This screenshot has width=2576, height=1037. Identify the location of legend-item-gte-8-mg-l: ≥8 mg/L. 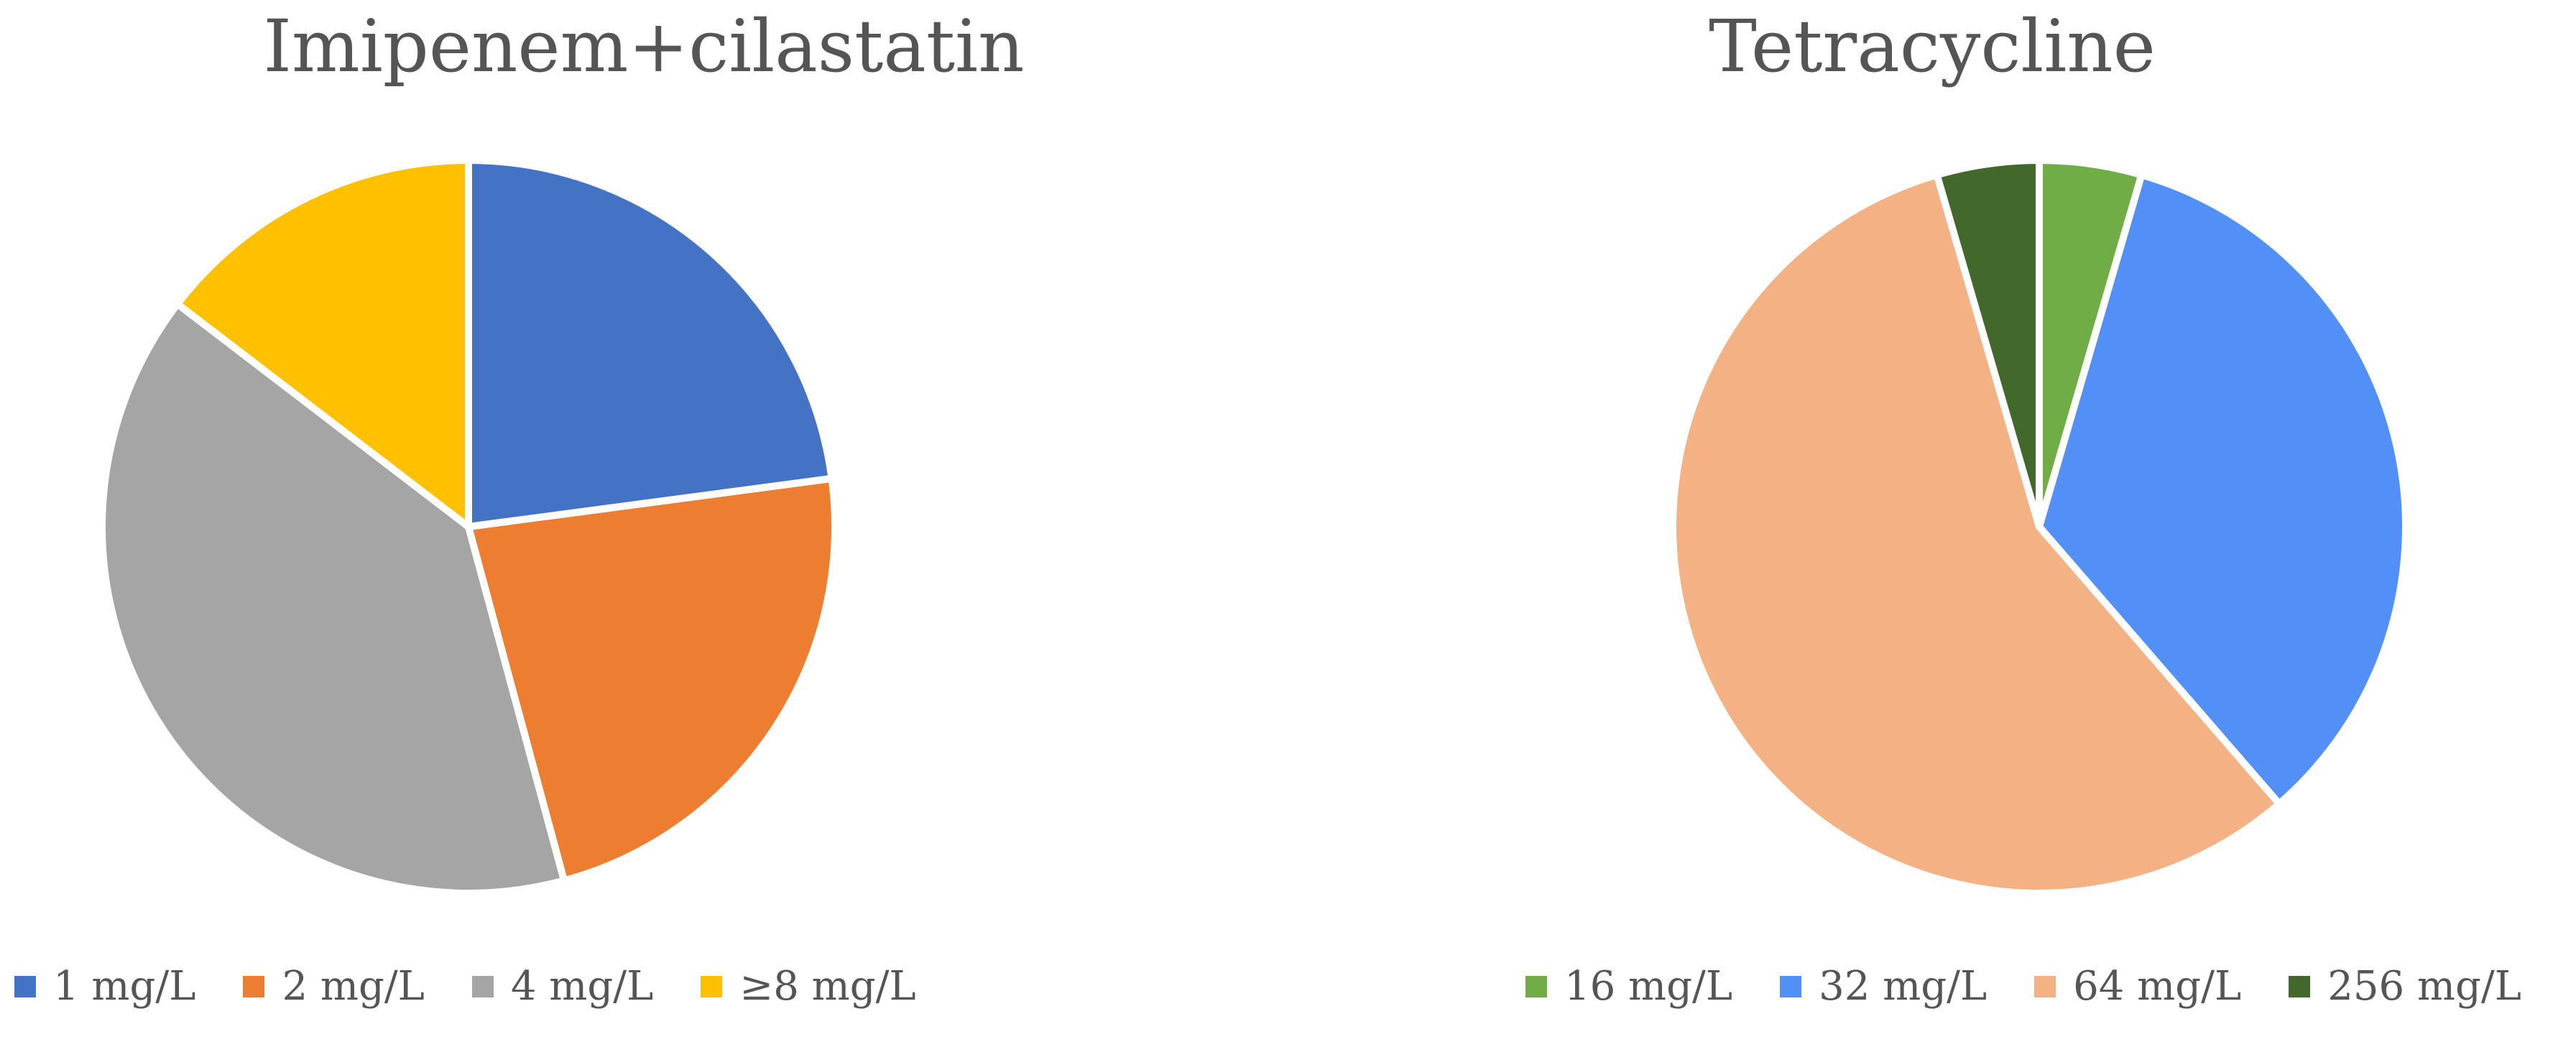
(808, 986).